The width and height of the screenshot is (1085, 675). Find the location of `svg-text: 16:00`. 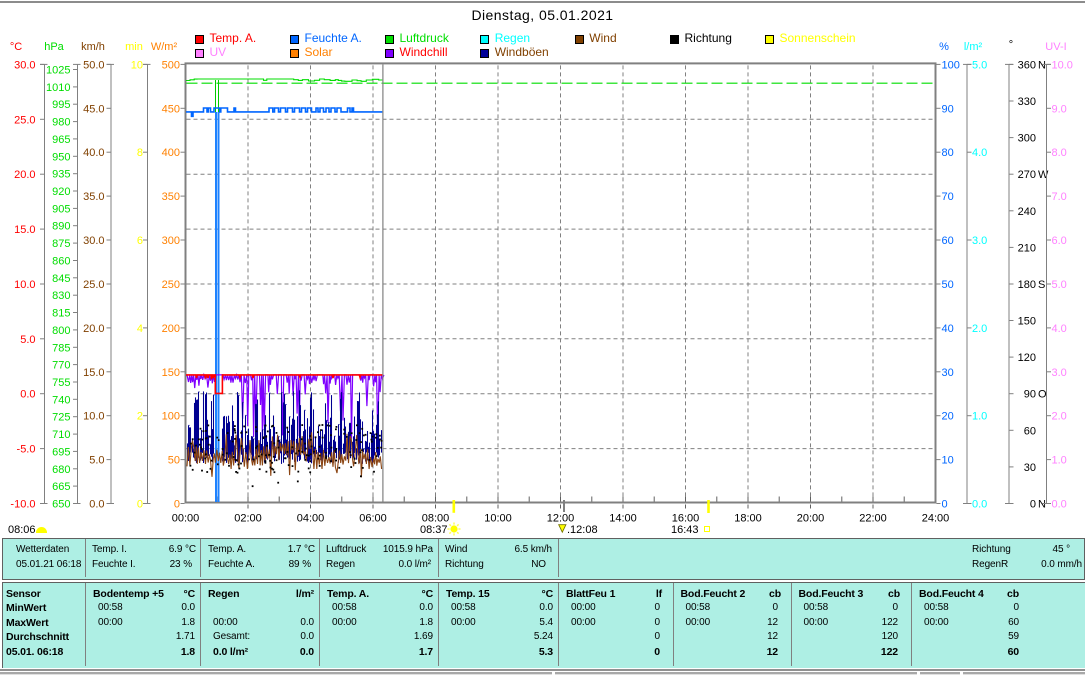

svg-text: 16:00 is located at coordinates (686, 519).